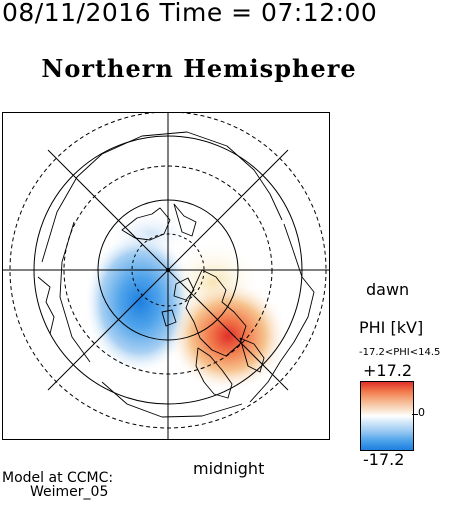  I want to click on colorbar-zero-tick, so click(415, 414).